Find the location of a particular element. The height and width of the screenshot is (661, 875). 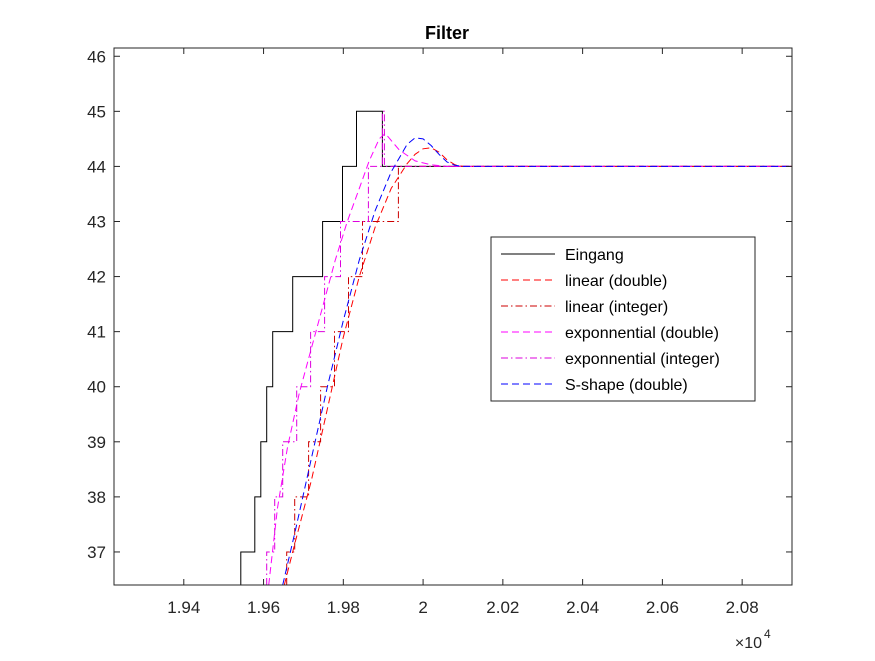

y-tick-label: 46 is located at coordinates (96, 56).